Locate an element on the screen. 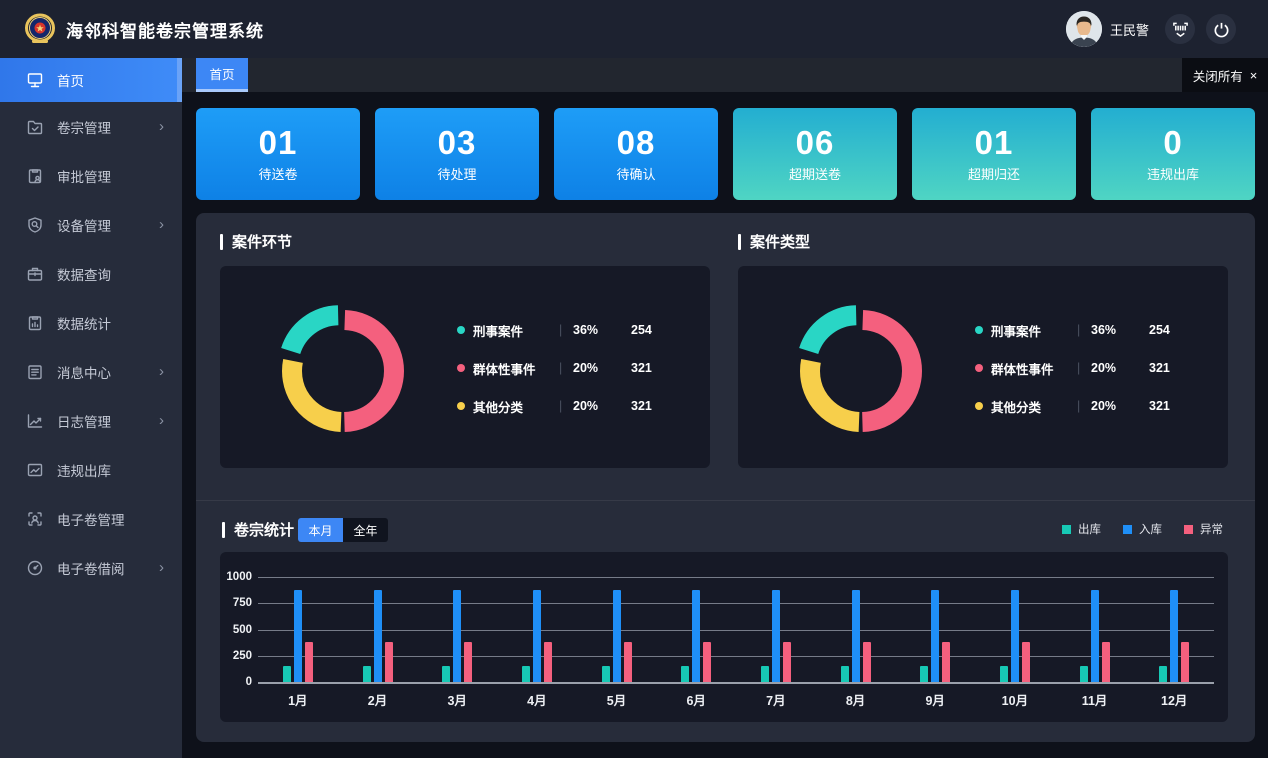 The height and width of the screenshot is (758, 1268). stat-label: 超期归还 is located at coordinates (993, 174).